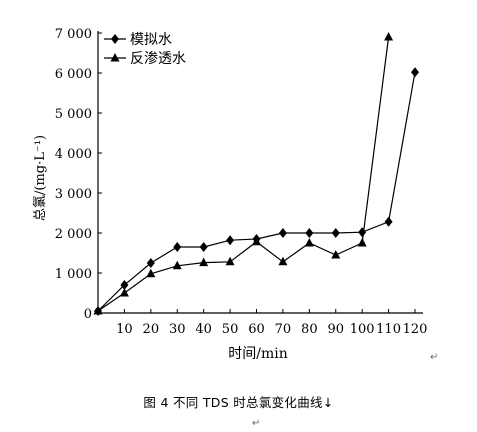 Image resolution: width=477 pixels, height=432 pixels. What do you see at coordinates (88, 314) in the screenshot?
I see `origin-label: 0` at bounding box center [88, 314].